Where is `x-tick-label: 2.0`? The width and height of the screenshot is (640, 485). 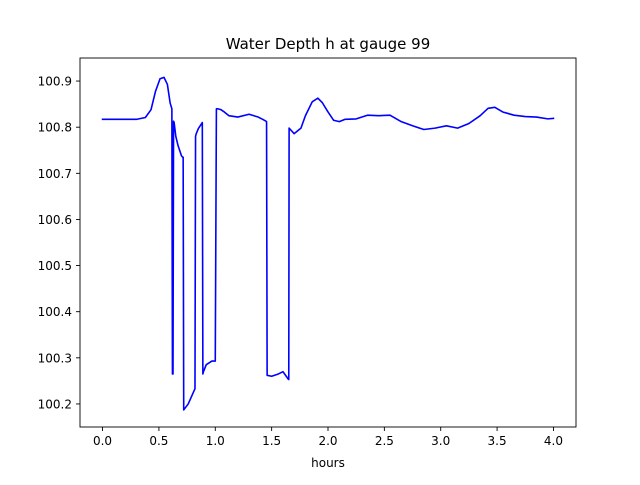 x-tick-label: 2.0 is located at coordinates (327, 441).